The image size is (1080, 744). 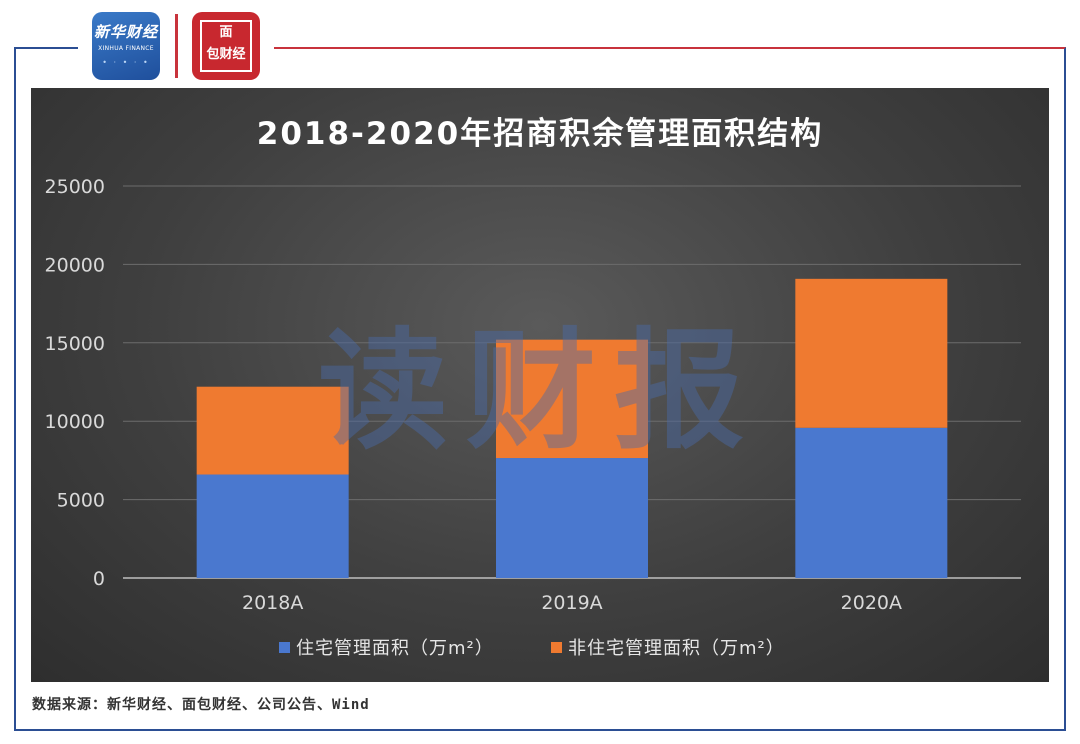 I want to click on bar-non-residential-2020A, so click(x=871, y=353).